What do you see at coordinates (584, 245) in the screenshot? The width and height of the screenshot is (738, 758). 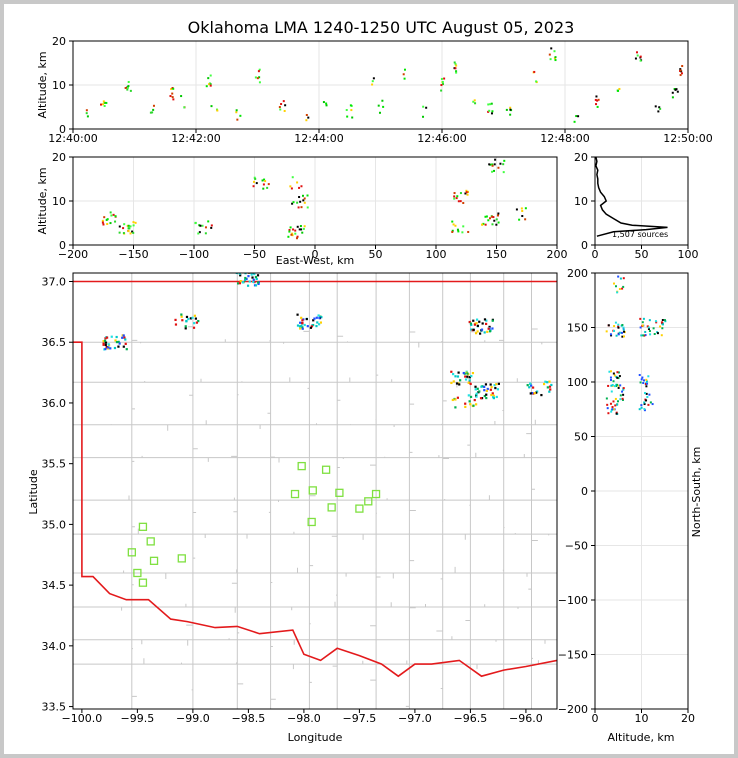 I see `histogram-tick-label-y: 0` at bounding box center [584, 245].